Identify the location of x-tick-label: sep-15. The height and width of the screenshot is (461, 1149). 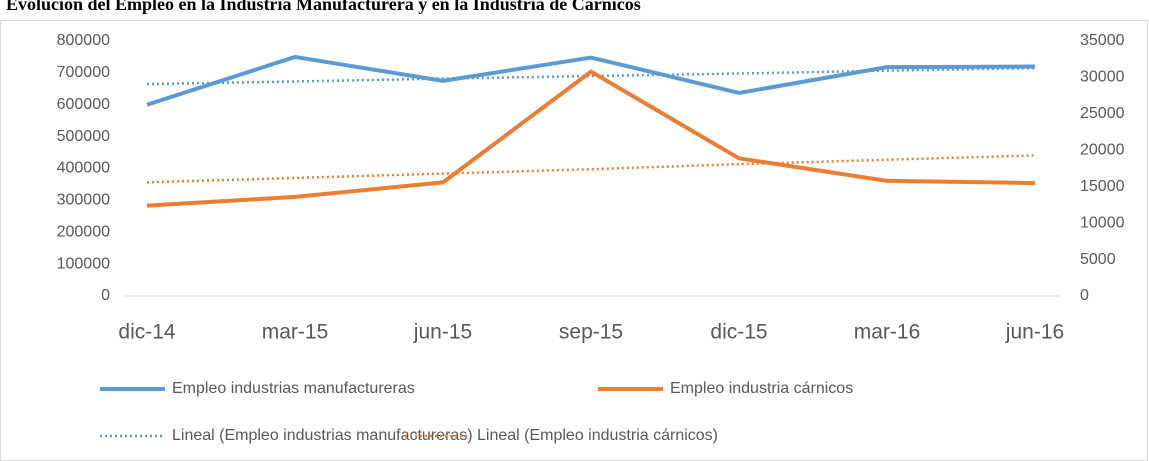
(591, 332).